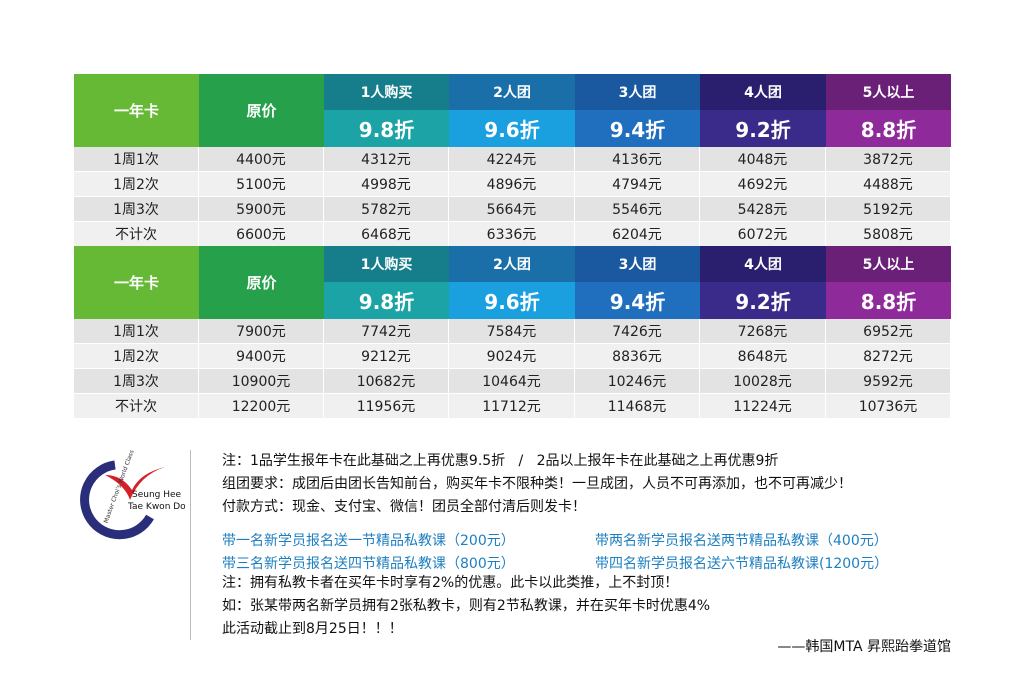 The image size is (1024, 693). I want to click on table-cell: 4692元, so click(763, 184).